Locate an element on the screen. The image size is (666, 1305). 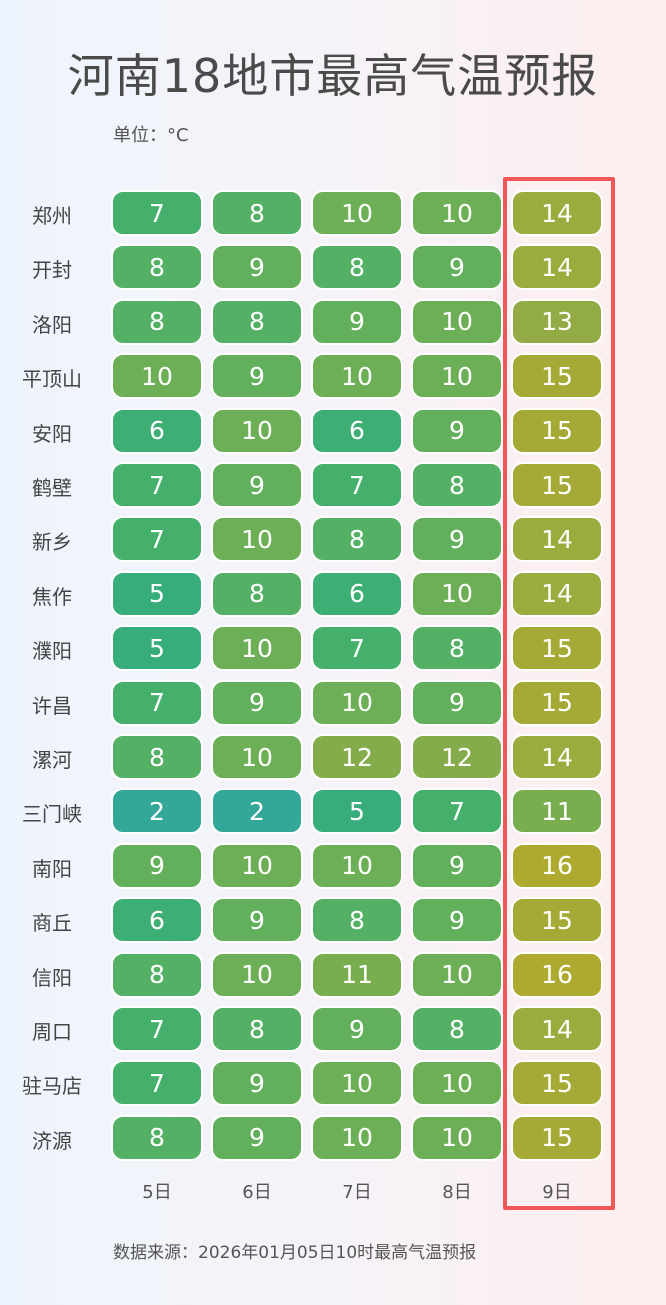
city-label: 漯河 is located at coordinates (52, 760).